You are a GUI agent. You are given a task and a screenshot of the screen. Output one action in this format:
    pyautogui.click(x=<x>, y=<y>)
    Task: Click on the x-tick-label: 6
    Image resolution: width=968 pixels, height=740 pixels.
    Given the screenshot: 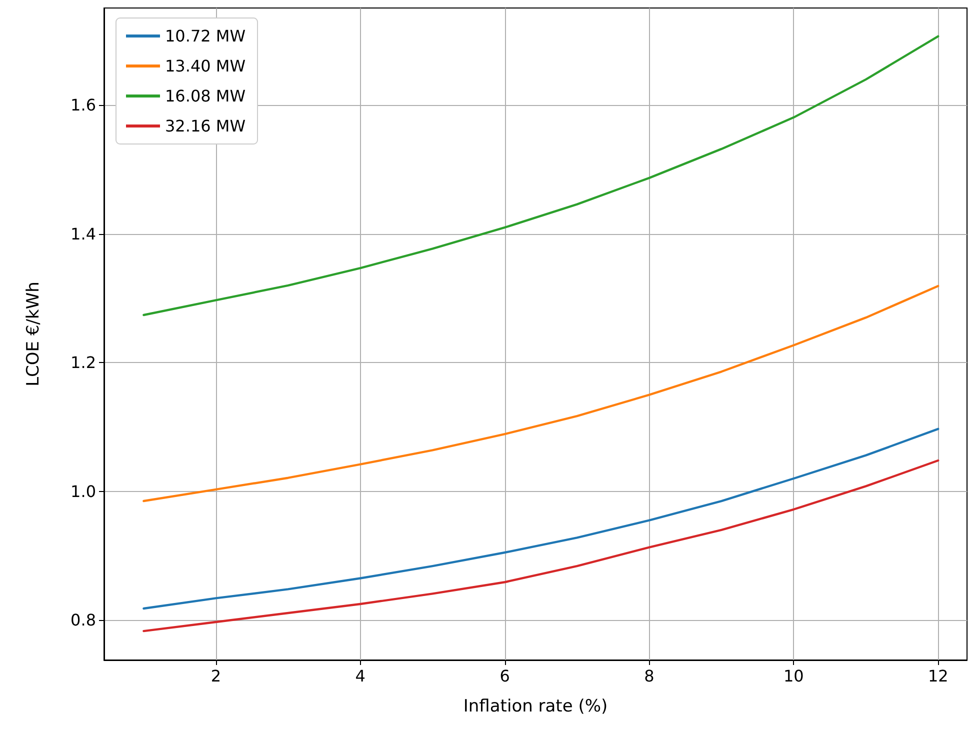 What is the action you would take?
    pyautogui.click(x=505, y=676)
    